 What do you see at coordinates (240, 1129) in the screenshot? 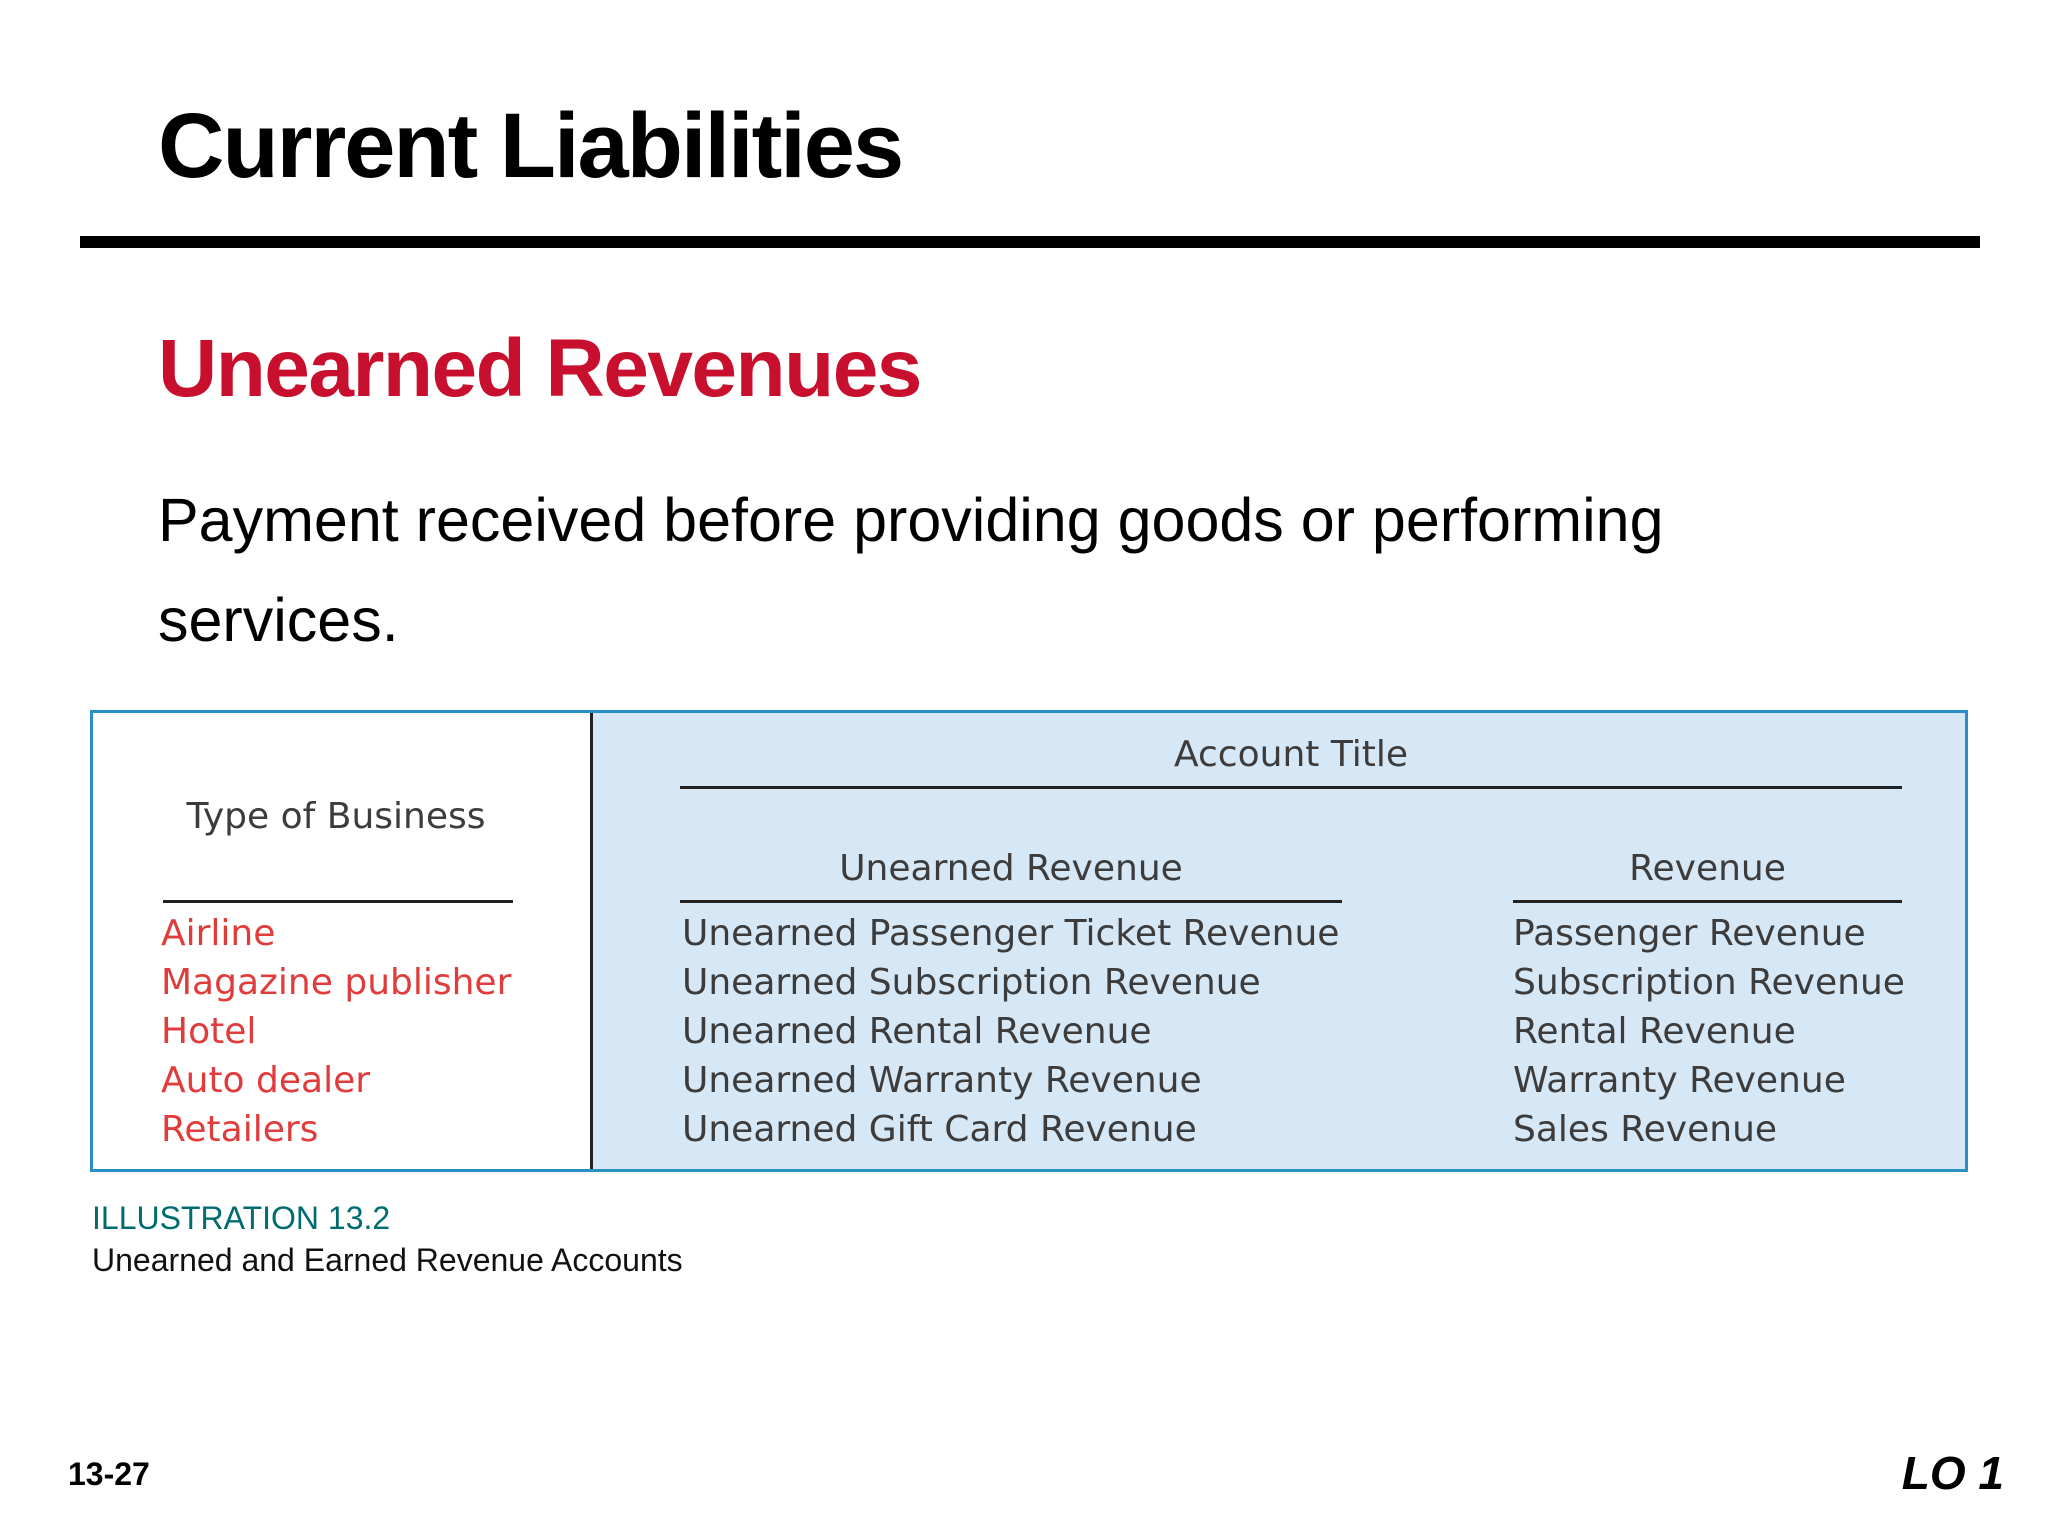
I see `list-item: Retailers` at bounding box center [240, 1129].